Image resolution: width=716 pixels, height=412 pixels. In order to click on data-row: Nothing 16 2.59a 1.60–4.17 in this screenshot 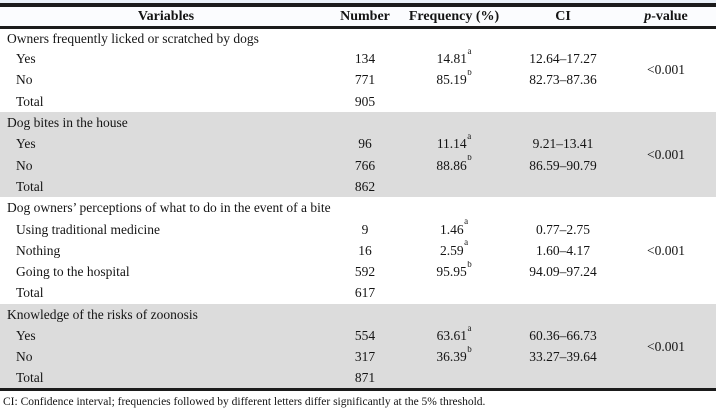, I will do `click(358, 250)`.